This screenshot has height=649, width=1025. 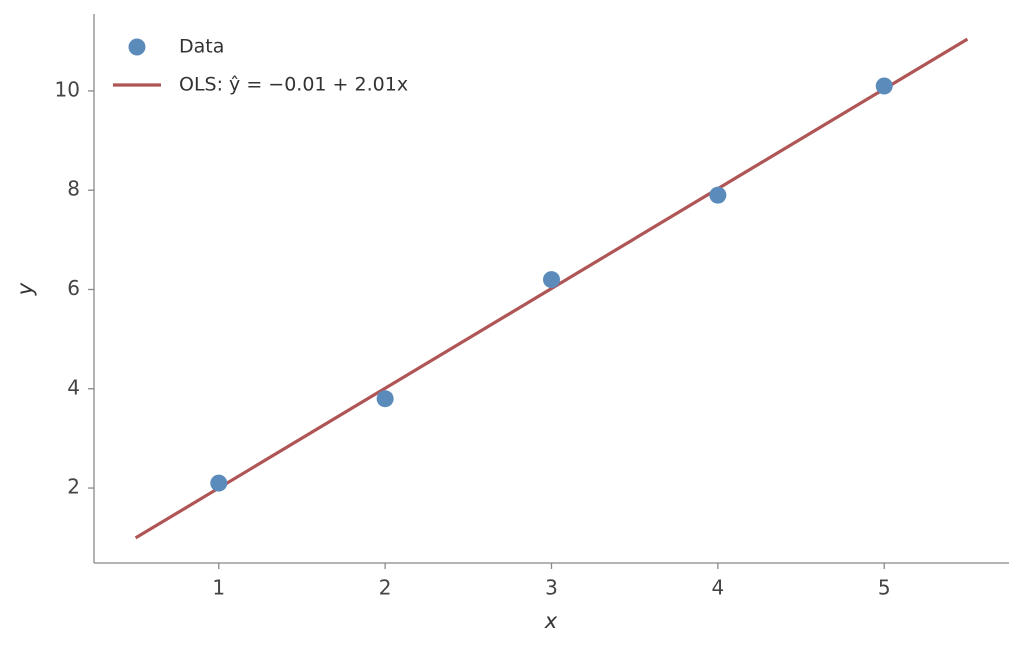 What do you see at coordinates (551, 621) in the screenshot?
I see `x-axis-label: x` at bounding box center [551, 621].